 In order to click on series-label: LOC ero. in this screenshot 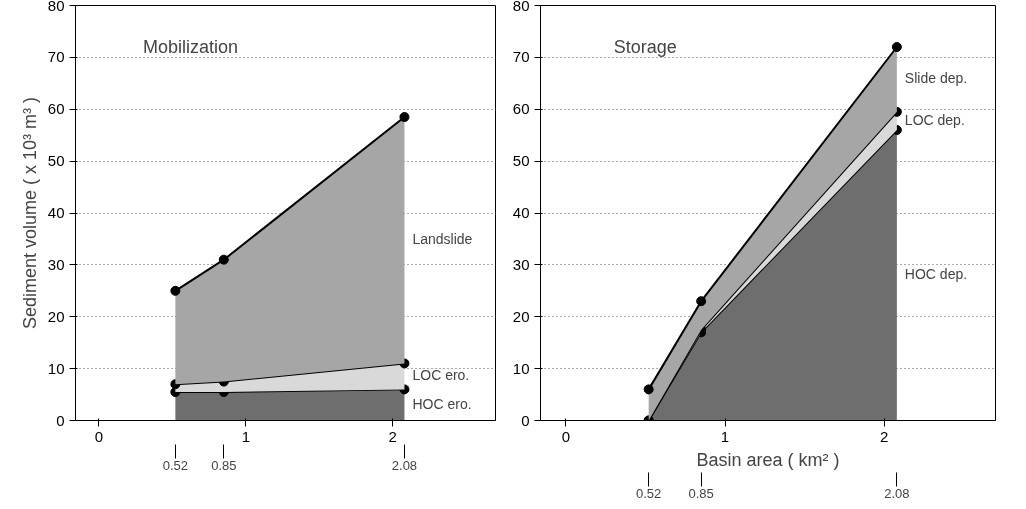, I will do `click(441, 375)`.